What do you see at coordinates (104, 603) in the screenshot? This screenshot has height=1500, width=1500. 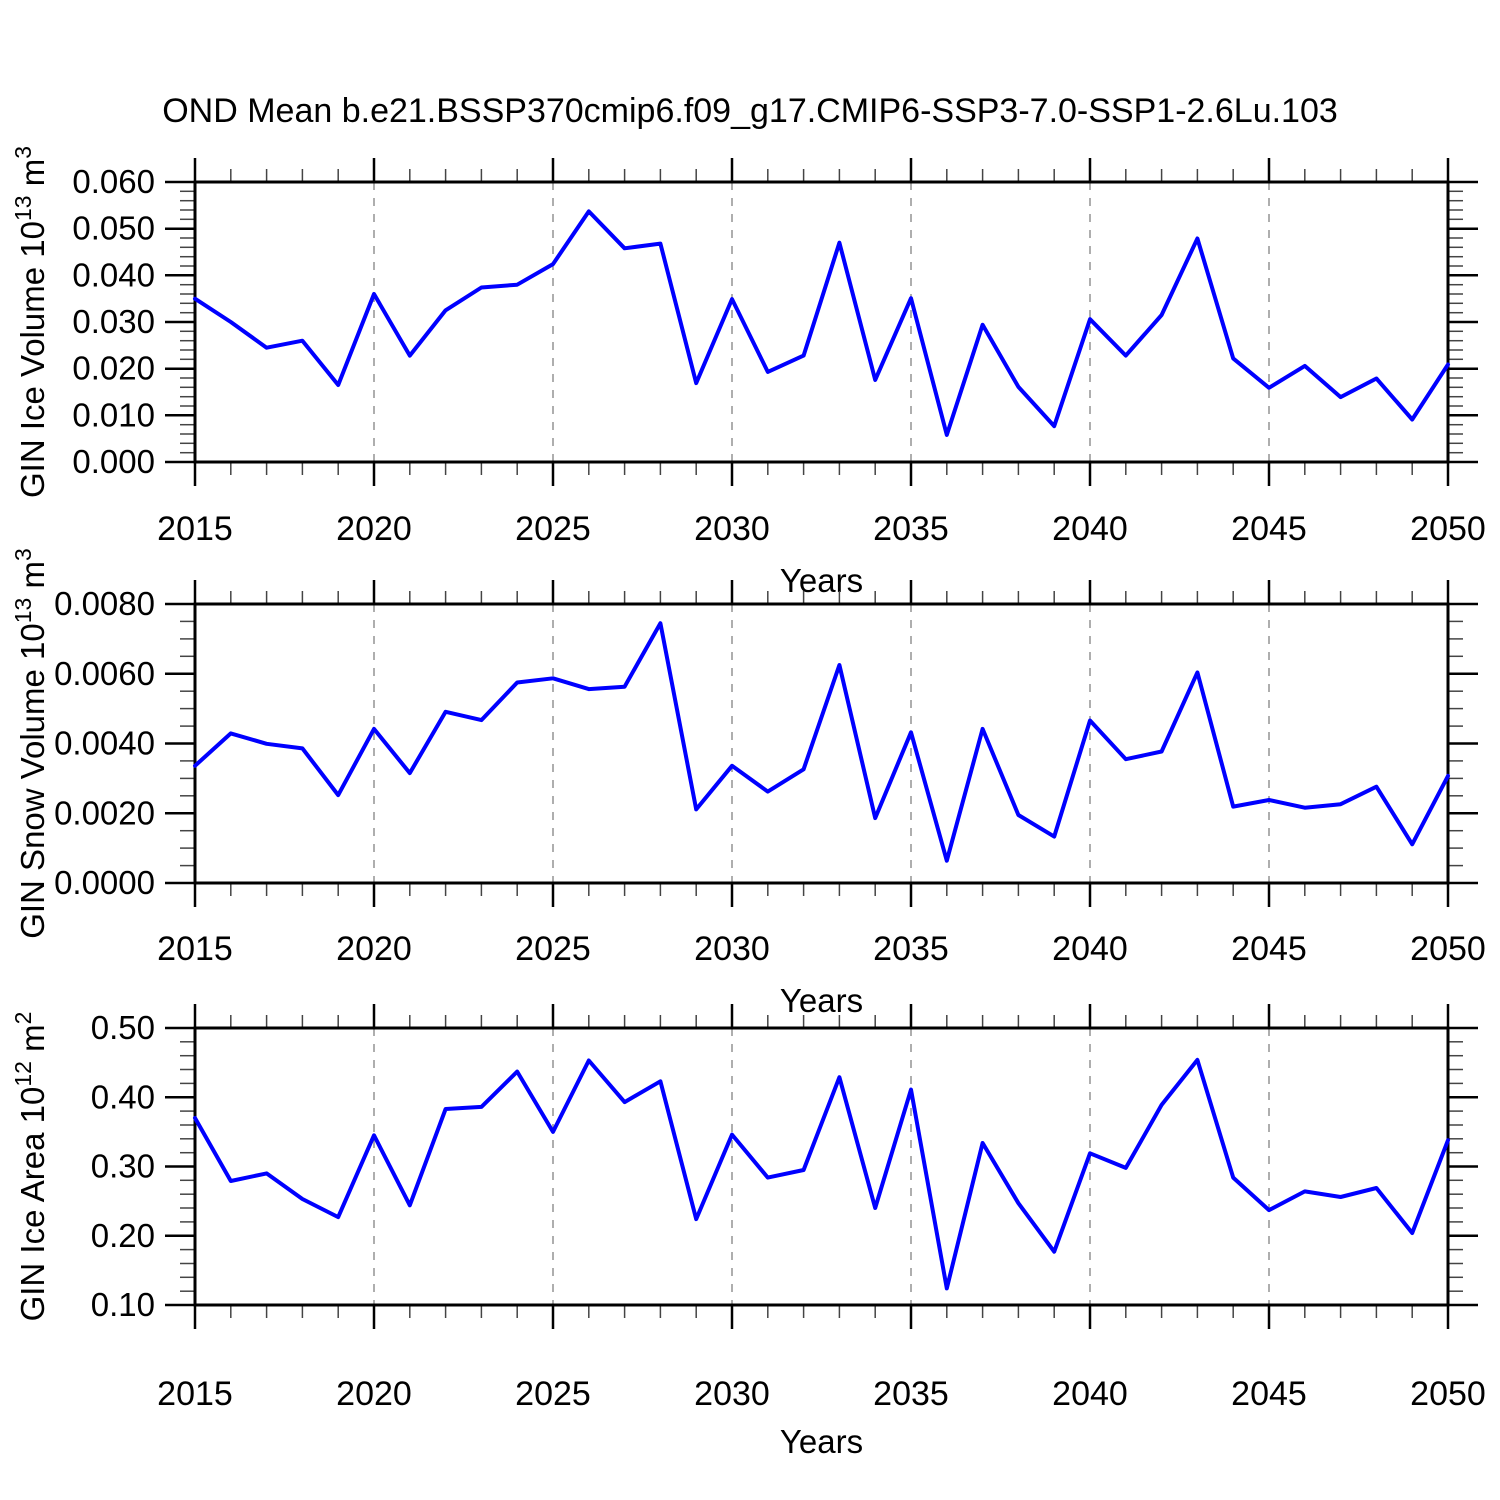 I see `y-tick-label: 0.0080` at bounding box center [104, 603].